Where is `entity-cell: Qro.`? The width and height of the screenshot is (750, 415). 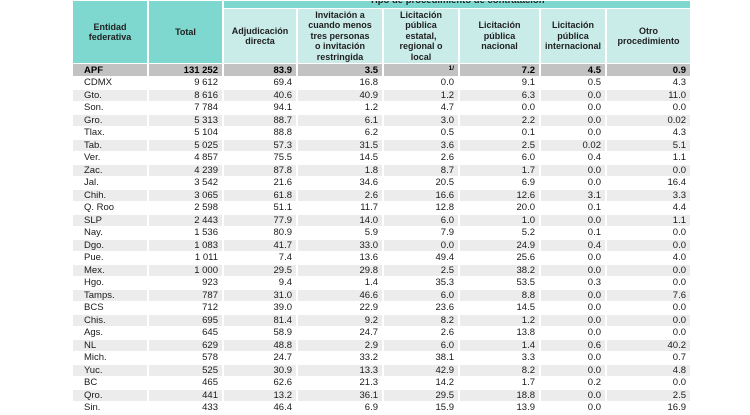 entity-cell: Qro. is located at coordinates (110, 395).